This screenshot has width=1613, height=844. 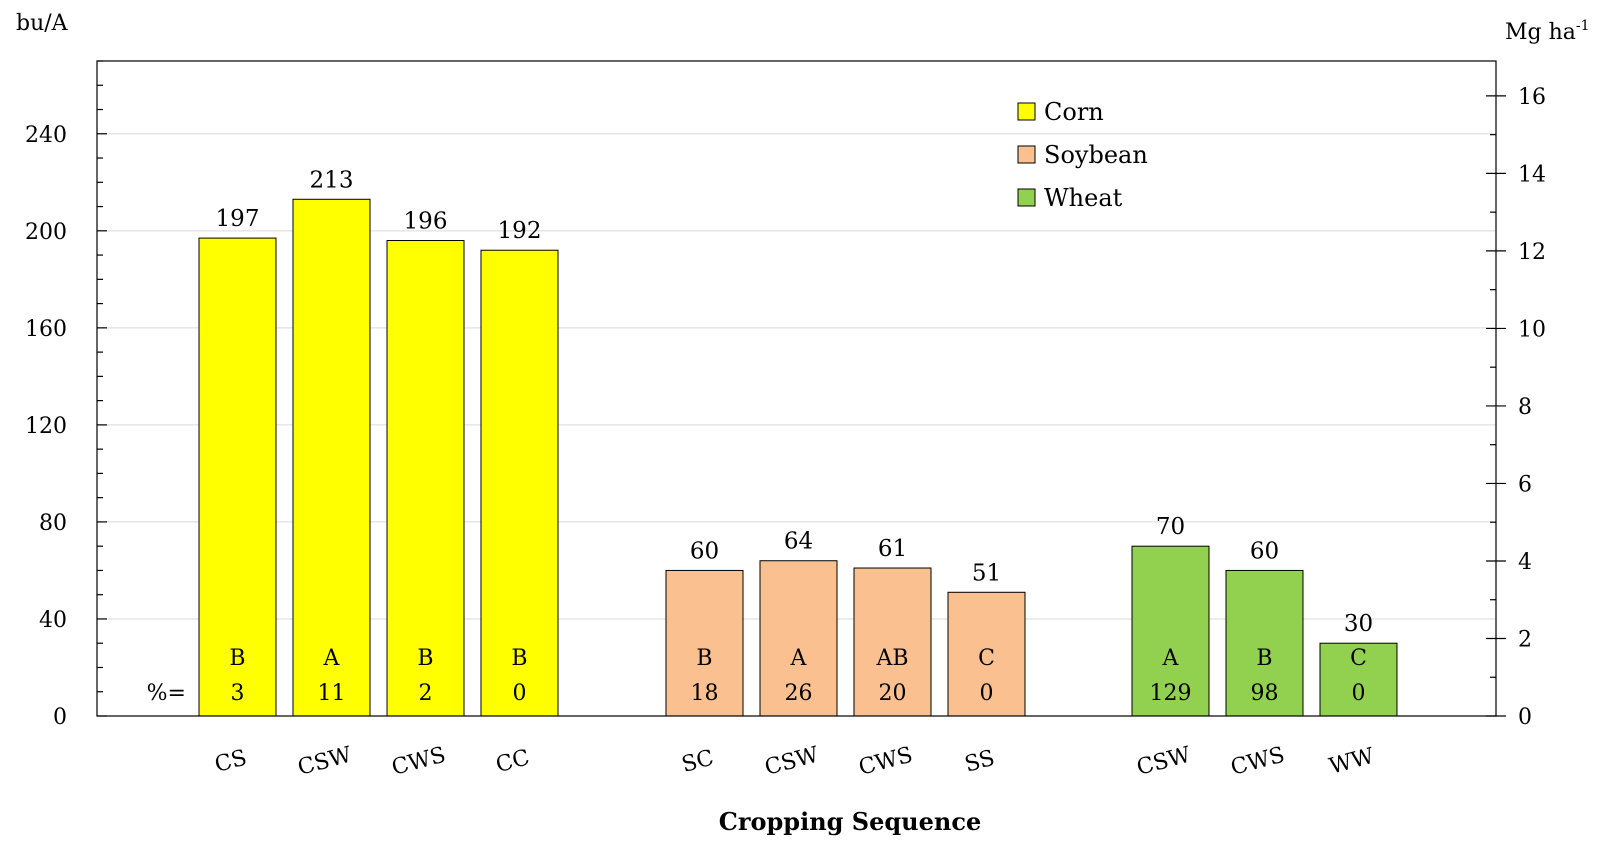 I want to click on y-left-tick-label: 120, so click(x=46, y=426).